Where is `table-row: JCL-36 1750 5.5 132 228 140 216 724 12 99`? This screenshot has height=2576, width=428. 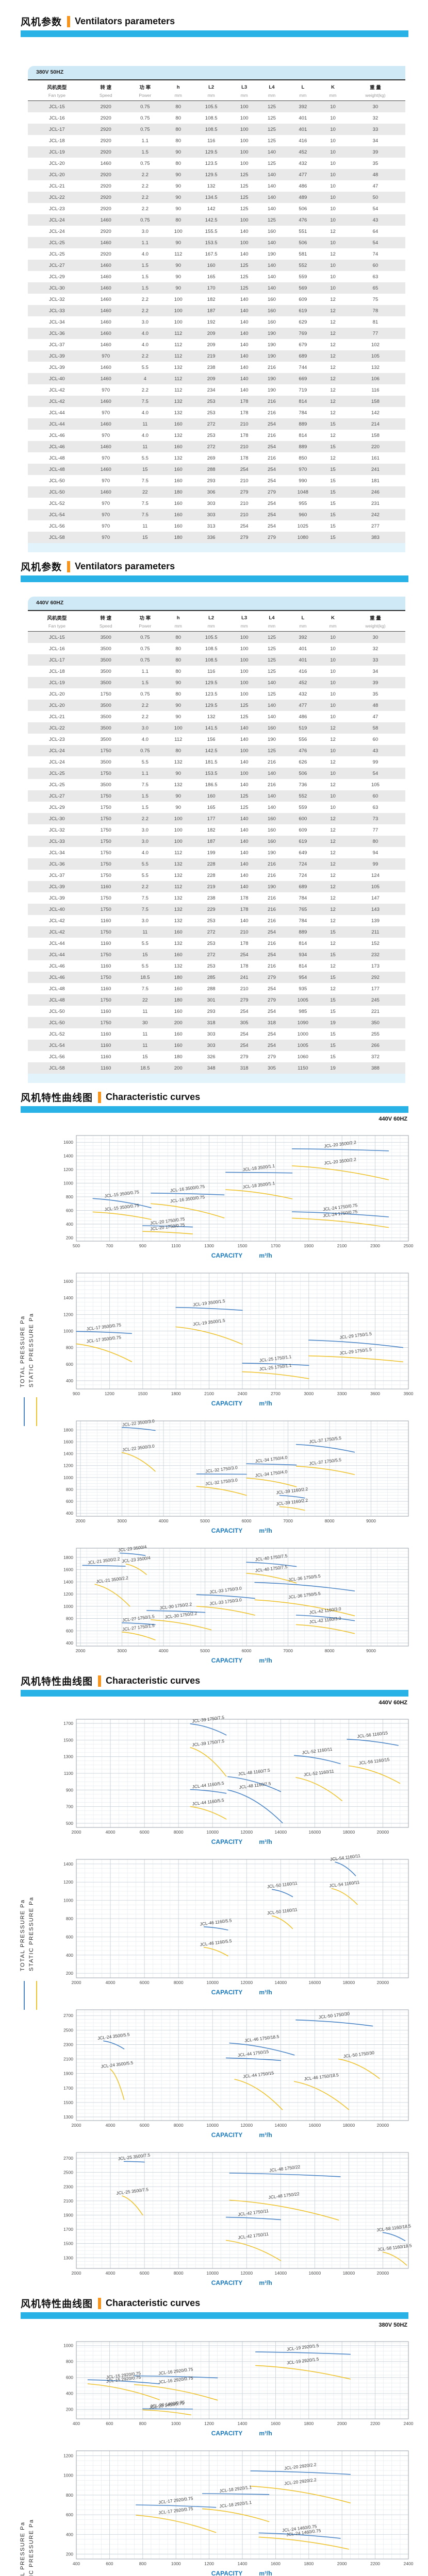
table-row: JCL-36 1750 5.5 132 228 140 216 724 12 99 is located at coordinates (216, 864).